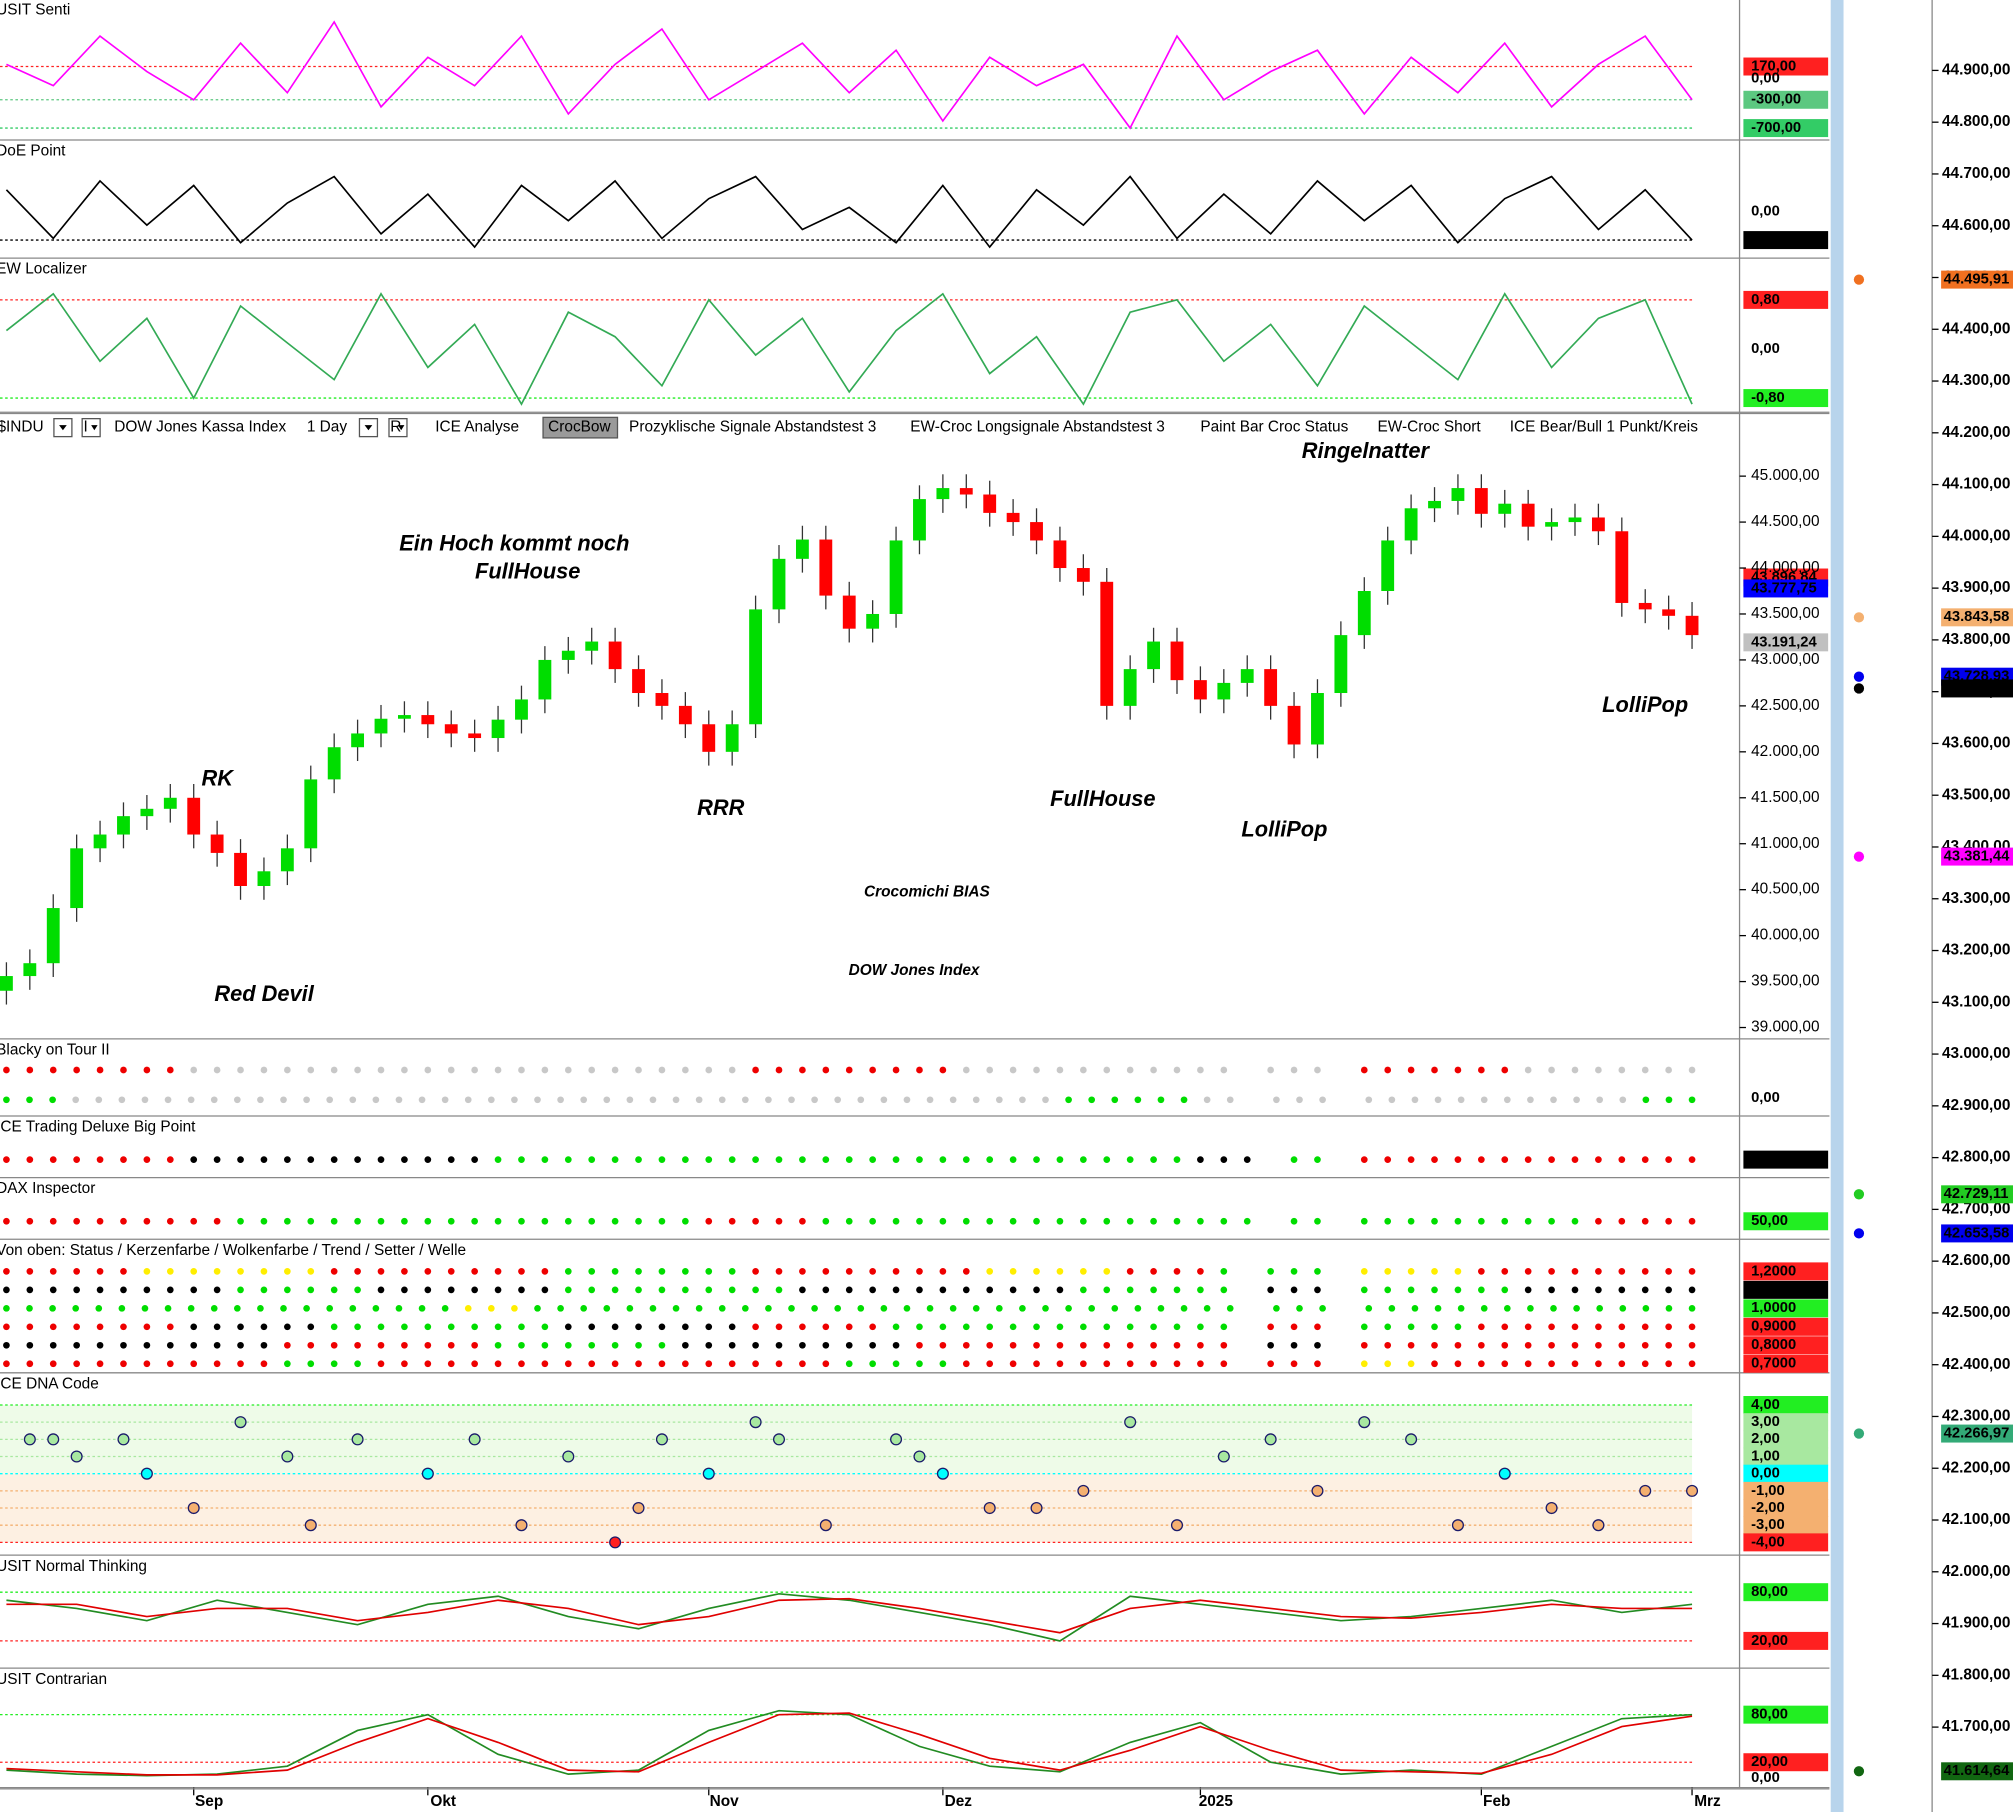 The height and width of the screenshot is (1812, 2013). Describe the element at coordinates (1430, 427) in the screenshot. I see `indicator-tab: EW-Croc Short` at that location.